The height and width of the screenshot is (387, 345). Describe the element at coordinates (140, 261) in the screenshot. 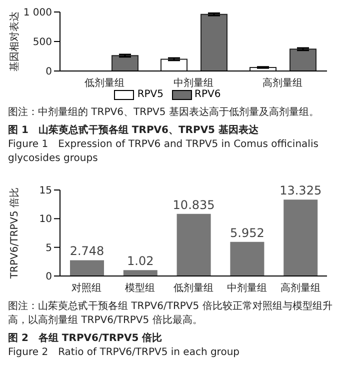

I see `data-label: 1.02` at that location.